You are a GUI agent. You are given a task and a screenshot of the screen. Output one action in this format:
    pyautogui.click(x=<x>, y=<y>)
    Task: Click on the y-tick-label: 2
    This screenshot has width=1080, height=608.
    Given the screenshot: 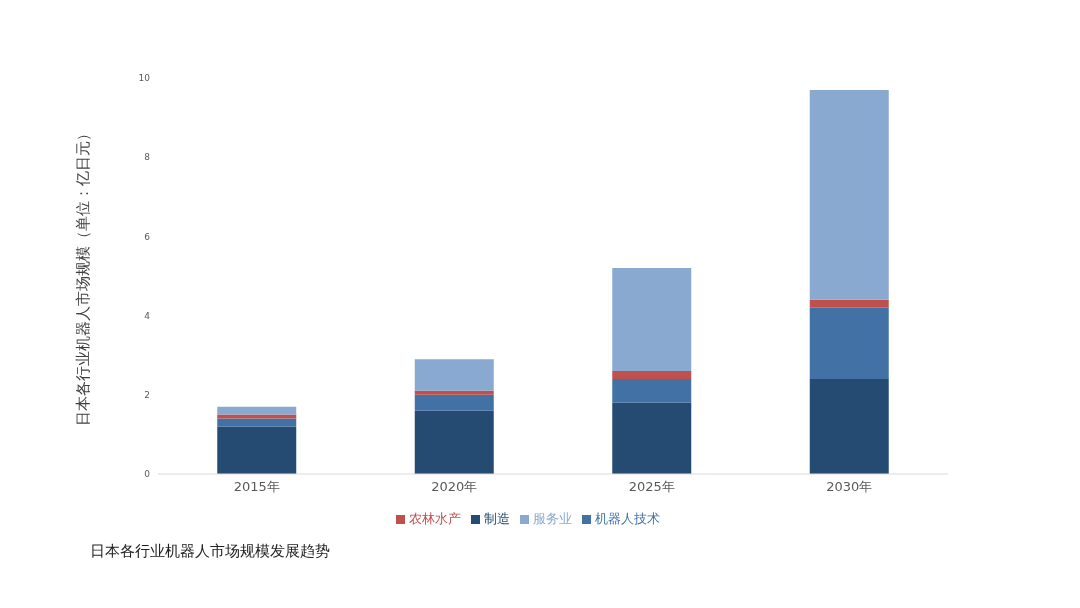 What is the action you would take?
    pyautogui.click(x=147, y=394)
    